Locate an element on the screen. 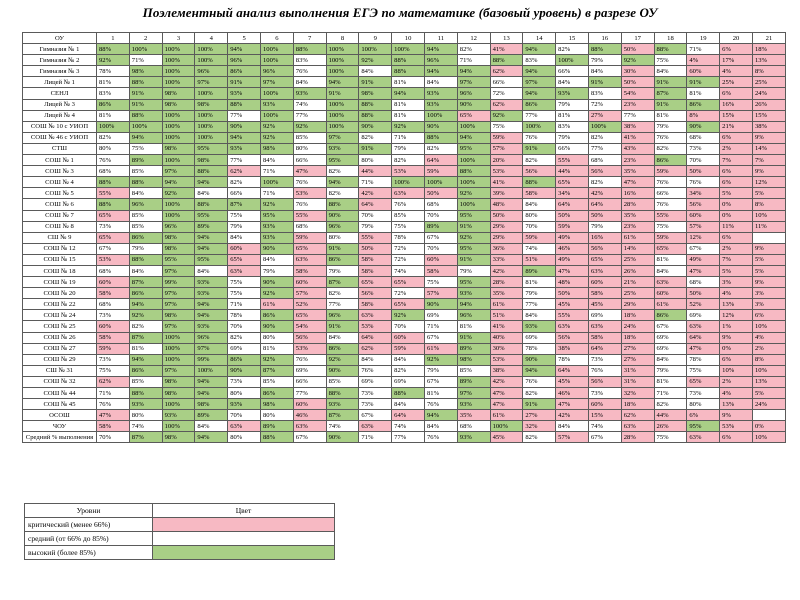  score-cell: 28% is located at coordinates (637, 204).